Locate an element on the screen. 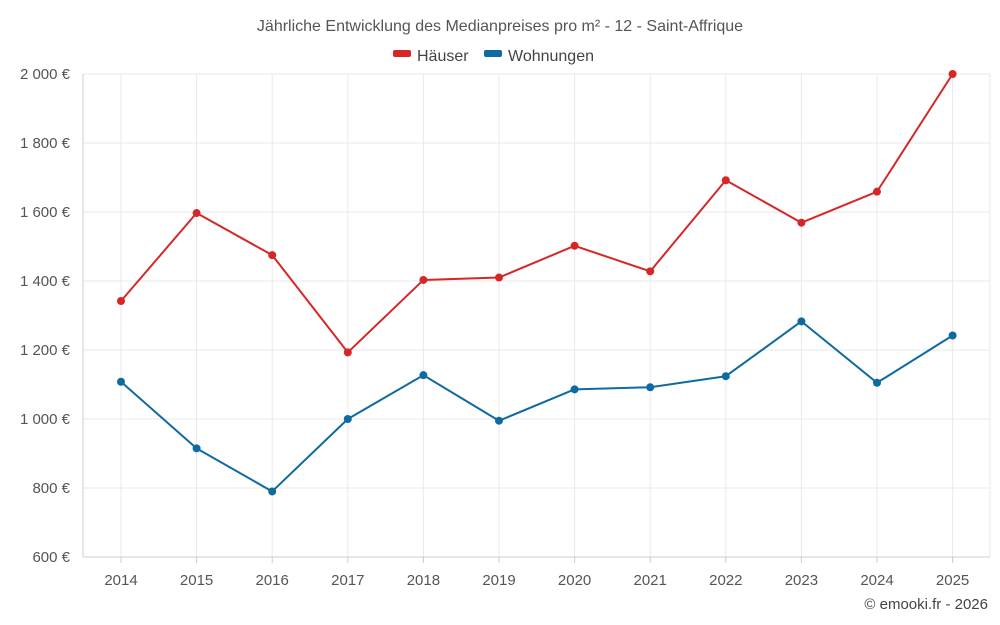 Image resolution: width=1000 pixels, height=625 pixels. x-tick-label: 2016 is located at coordinates (272, 580).